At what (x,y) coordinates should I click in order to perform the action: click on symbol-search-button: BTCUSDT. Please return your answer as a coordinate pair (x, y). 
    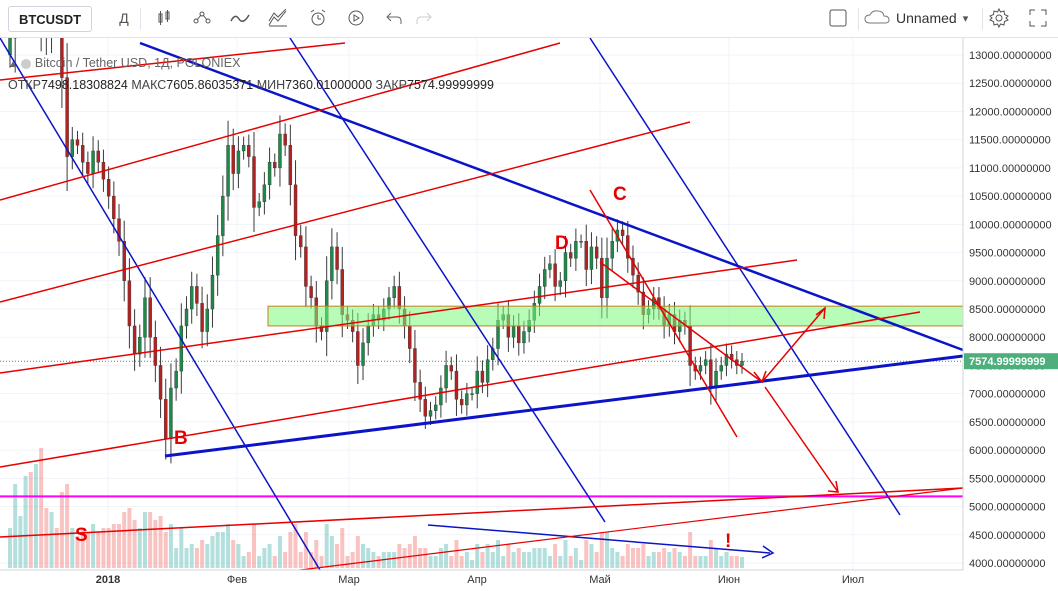
    Looking at the image, I should click on (50, 19).